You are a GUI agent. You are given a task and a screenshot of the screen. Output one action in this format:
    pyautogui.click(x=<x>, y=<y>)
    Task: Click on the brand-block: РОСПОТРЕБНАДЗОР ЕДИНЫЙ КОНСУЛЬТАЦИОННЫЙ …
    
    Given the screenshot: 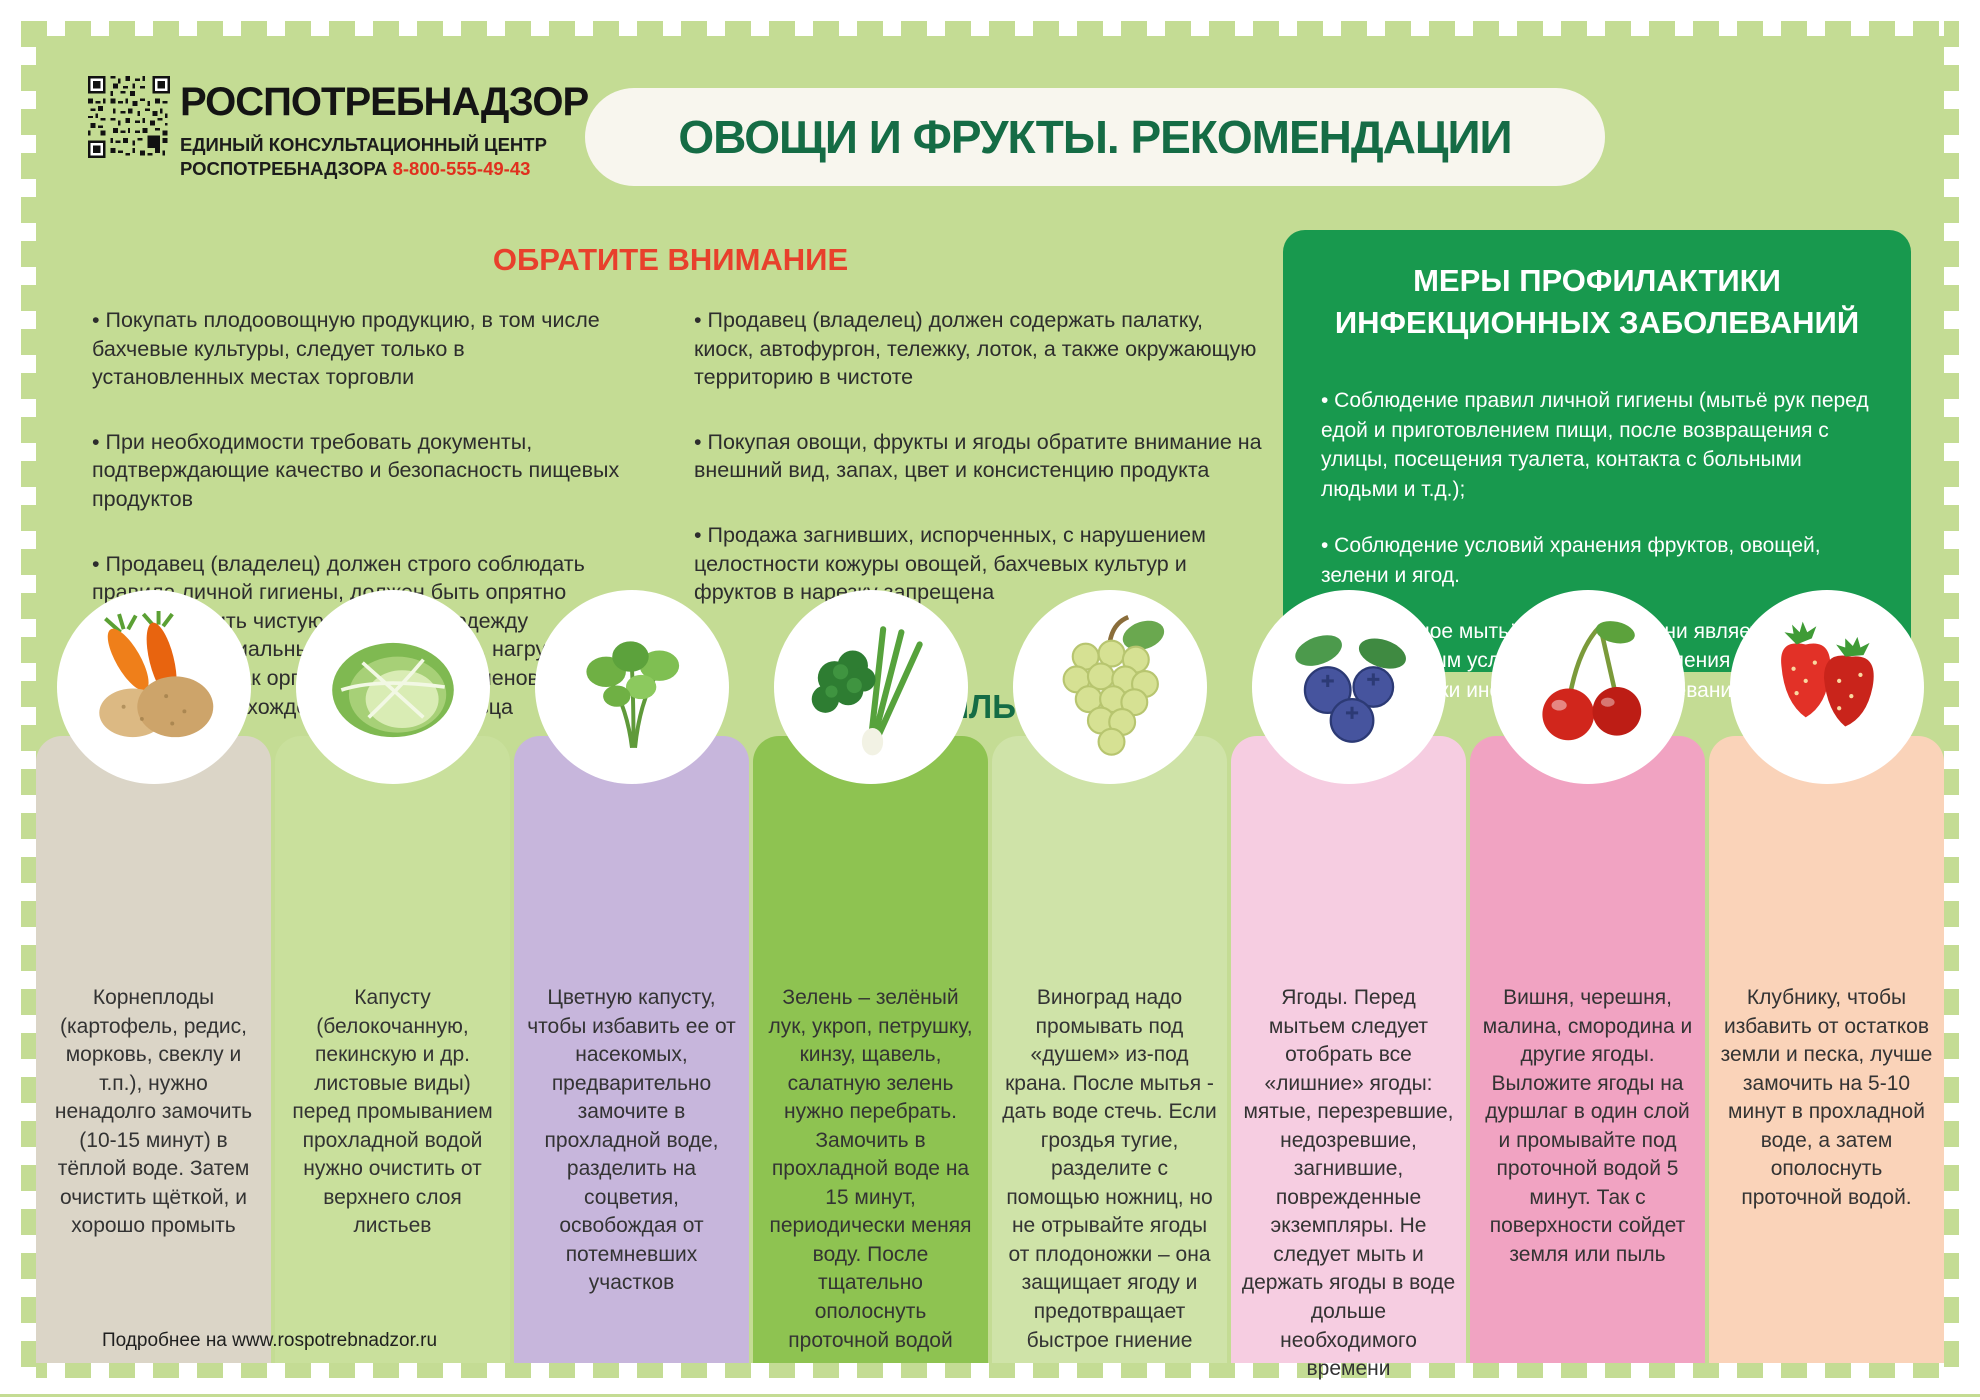 What is the action you would take?
    pyautogui.click(x=384, y=130)
    